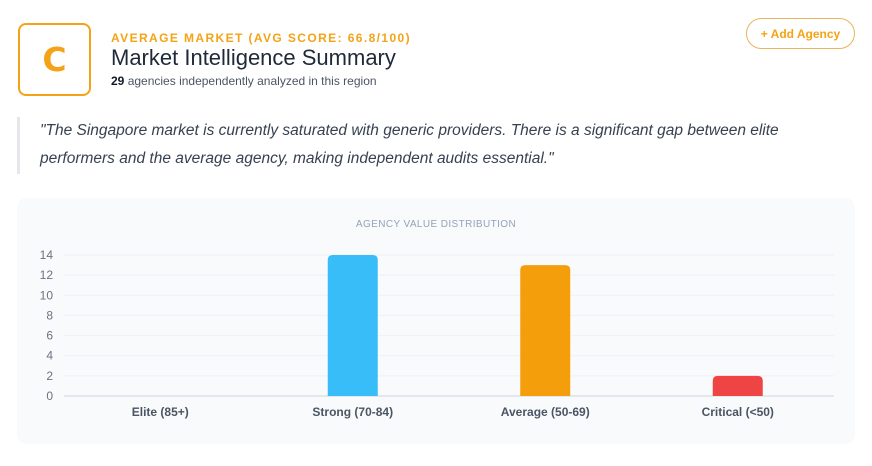 This screenshot has width=872, height=466. What do you see at coordinates (49, 356) in the screenshot?
I see `y-tick-label: 4` at bounding box center [49, 356].